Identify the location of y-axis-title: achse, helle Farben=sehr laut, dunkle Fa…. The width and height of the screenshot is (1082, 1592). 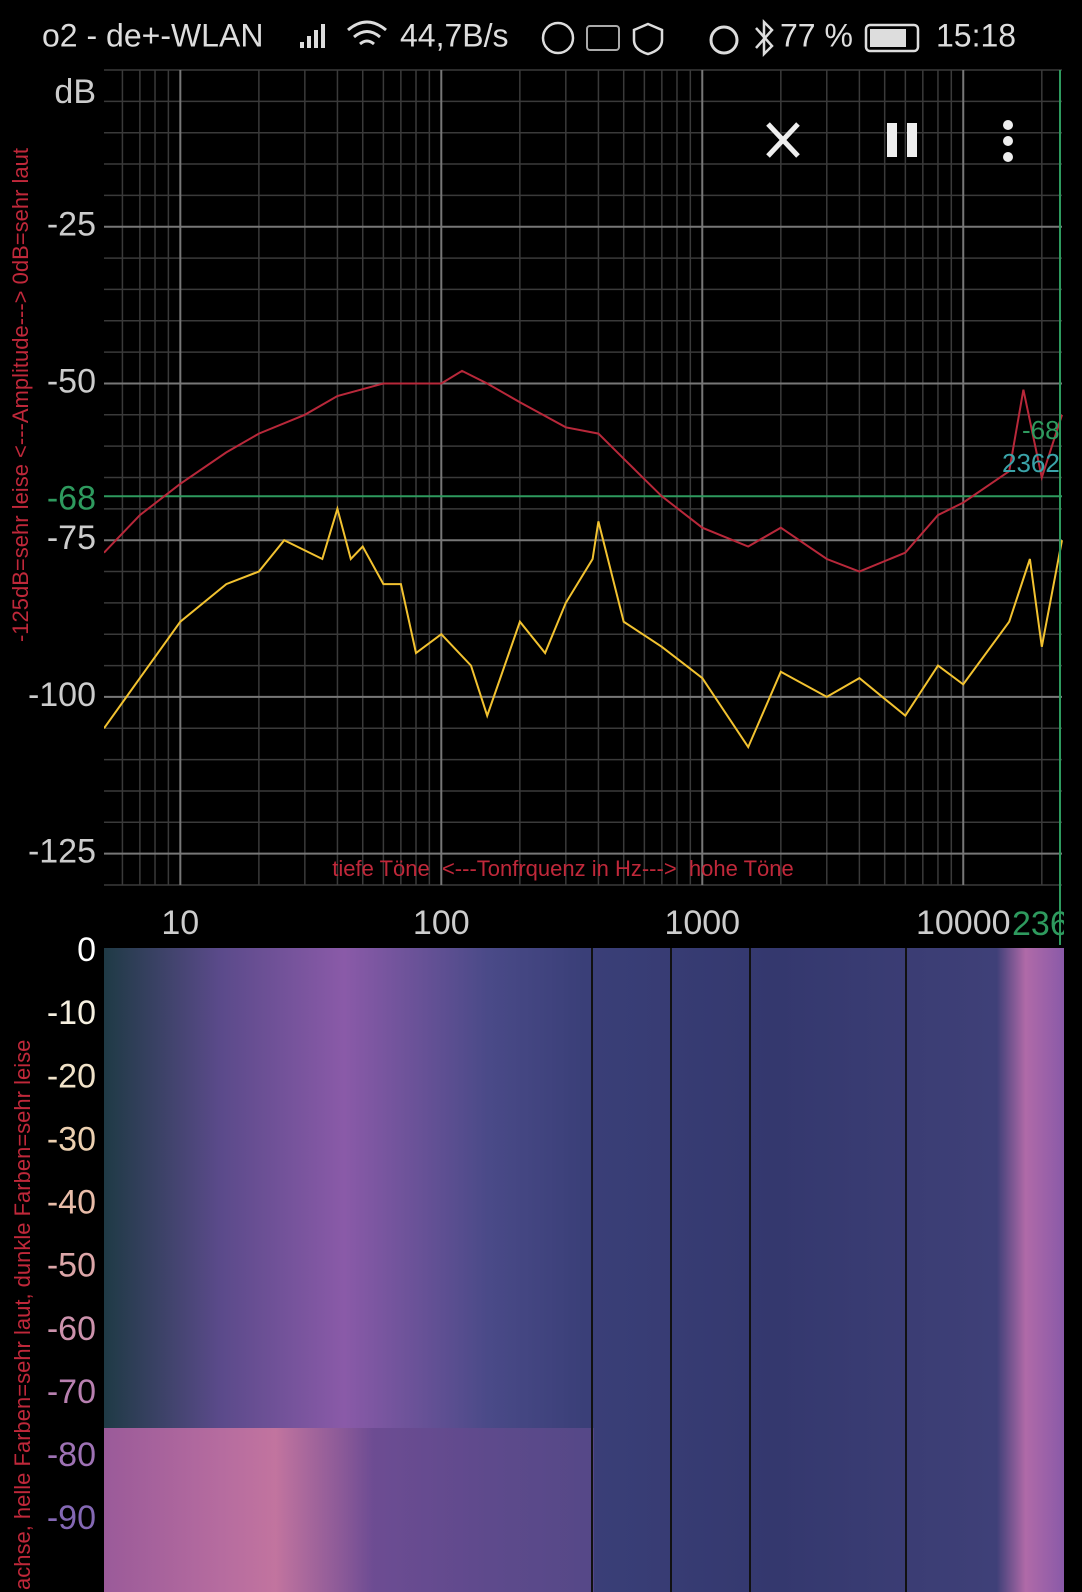
(22, 1315).